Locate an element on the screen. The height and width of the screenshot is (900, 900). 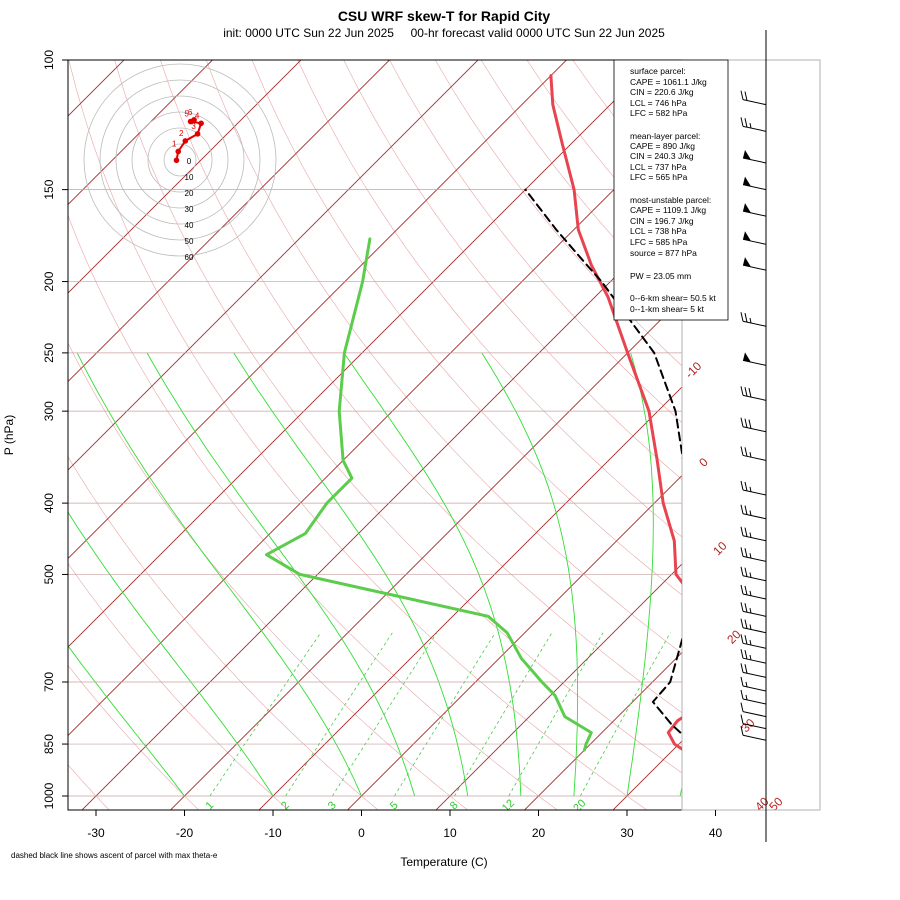
isotherm-label: 20 is located at coordinates (734, 637).